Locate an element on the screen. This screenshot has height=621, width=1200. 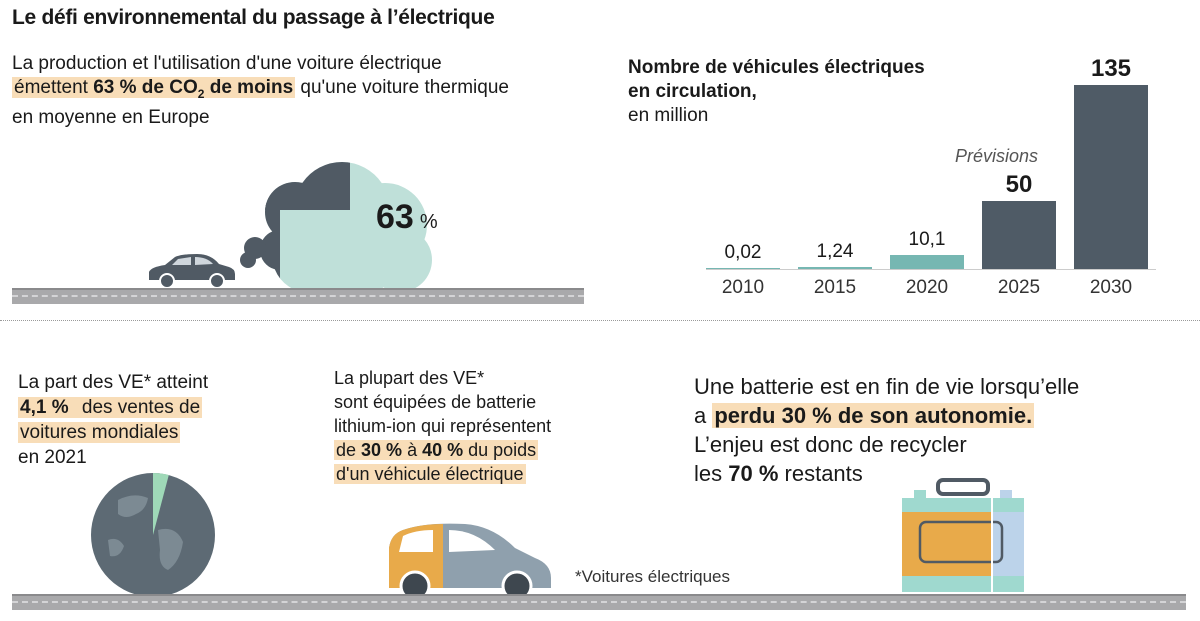
chart-baseline is located at coordinates (931, 269).